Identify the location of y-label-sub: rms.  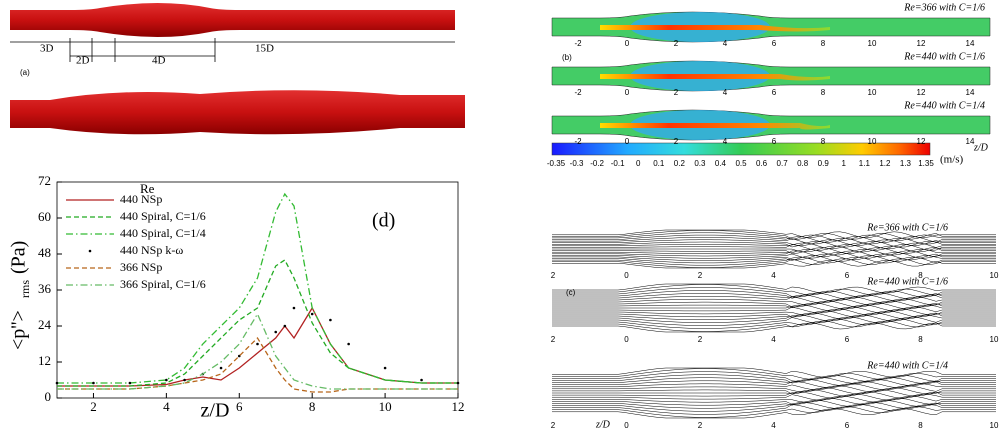
(25, 289).